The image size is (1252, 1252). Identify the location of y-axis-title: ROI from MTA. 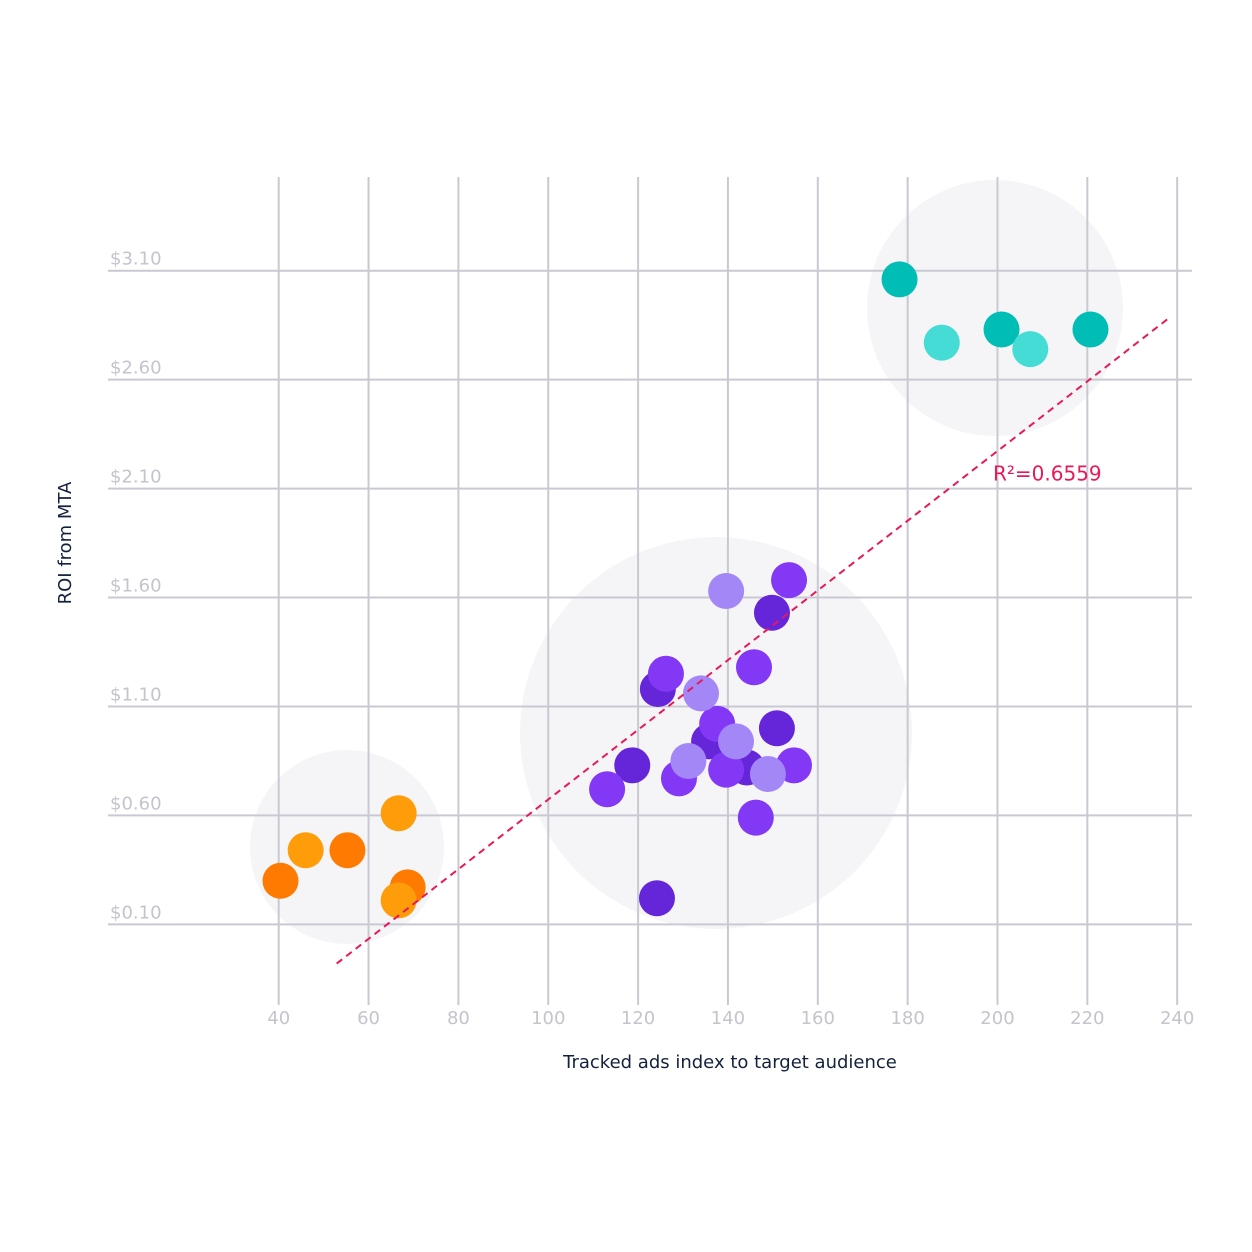
(65, 542).